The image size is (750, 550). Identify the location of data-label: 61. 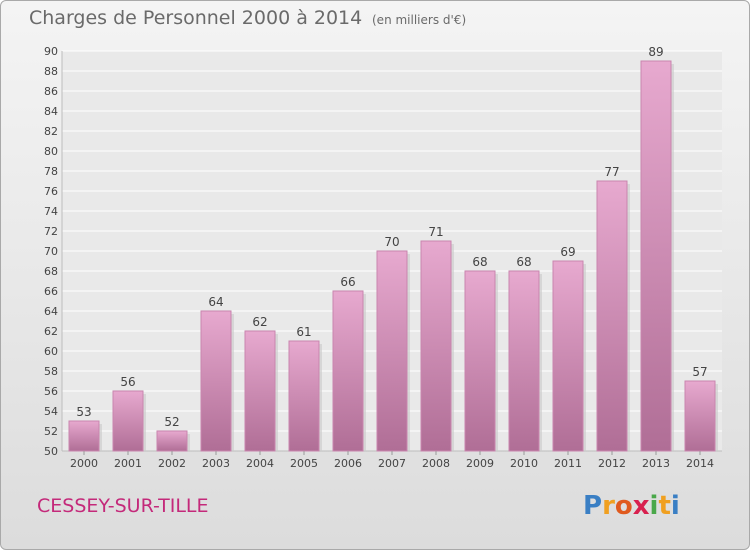
(303, 332).